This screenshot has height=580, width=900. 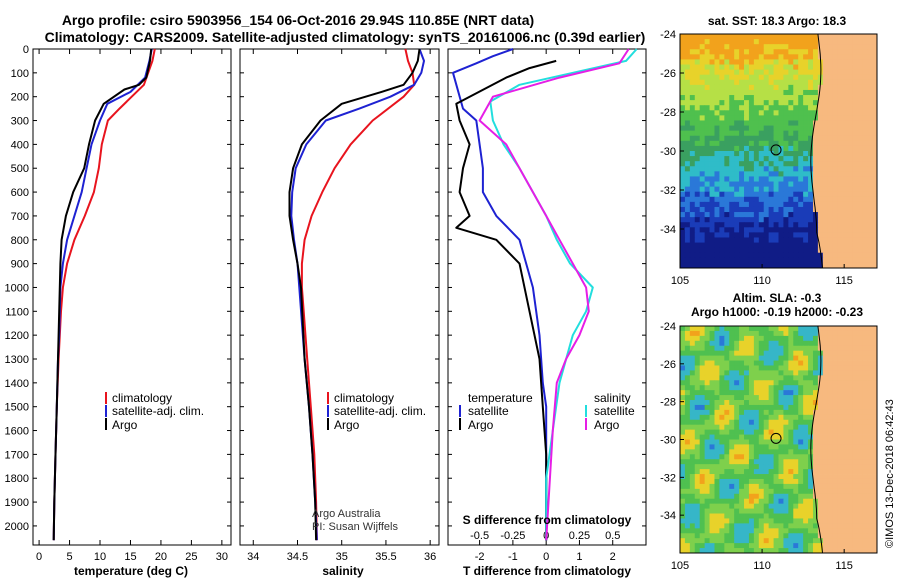 What do you see at coordinates (506, 300) in the screenshot?
I see `series-line-diff-temperature-argo` at bounding box center [506, 300].